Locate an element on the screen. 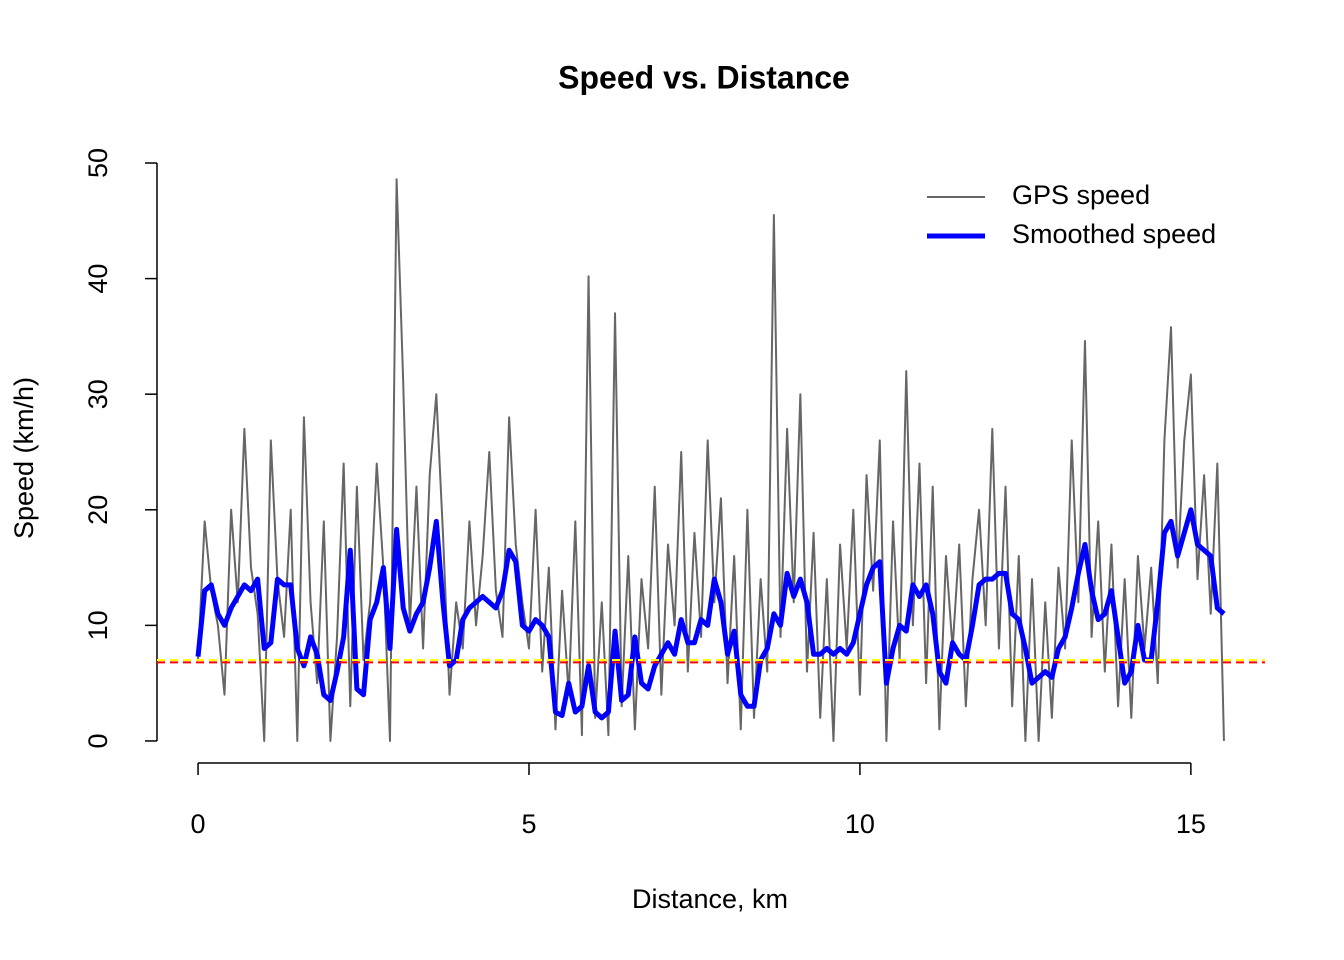 The image size is (1344, 960). y-tick-label: 30 is located at coordinates (98, 394).